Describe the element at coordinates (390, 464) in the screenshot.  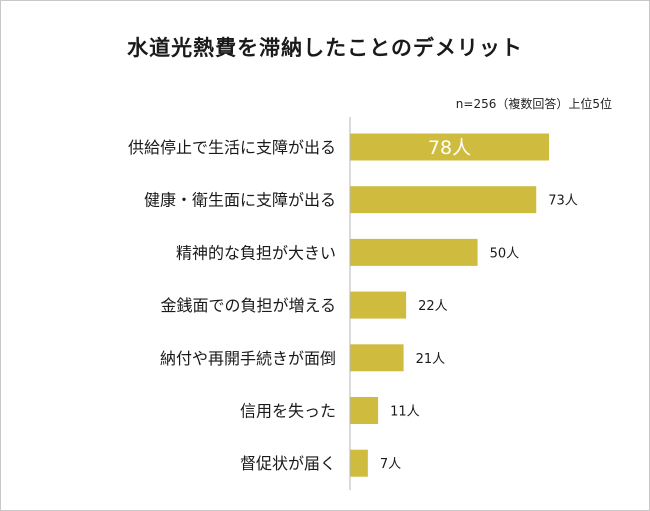
I see `value-label: 7人` at that location.